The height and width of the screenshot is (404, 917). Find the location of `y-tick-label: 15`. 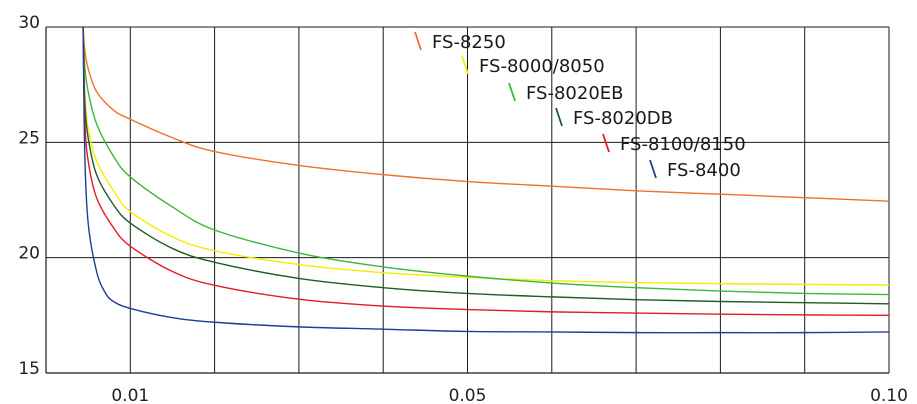

y-tick-label: 15 is located at coordinates (29, 369).